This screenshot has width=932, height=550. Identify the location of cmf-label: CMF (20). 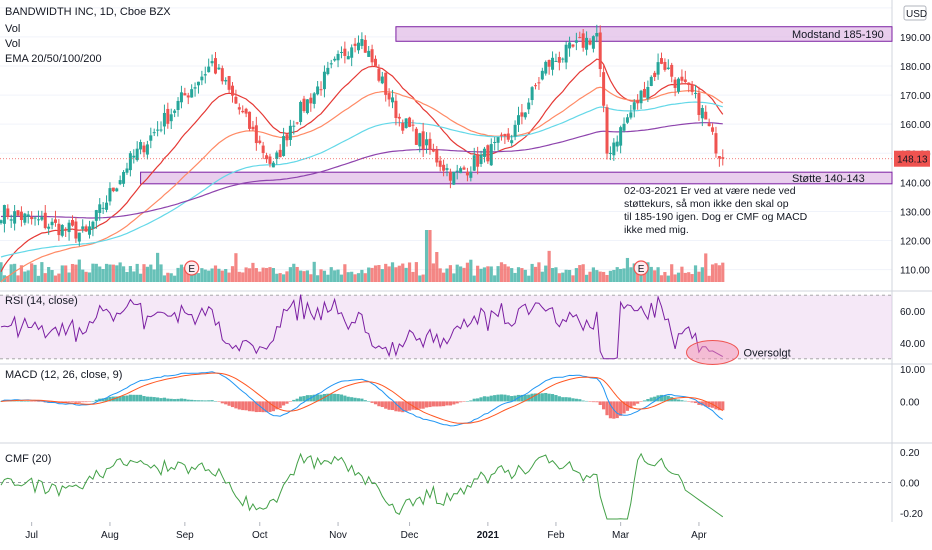
(28, 459).